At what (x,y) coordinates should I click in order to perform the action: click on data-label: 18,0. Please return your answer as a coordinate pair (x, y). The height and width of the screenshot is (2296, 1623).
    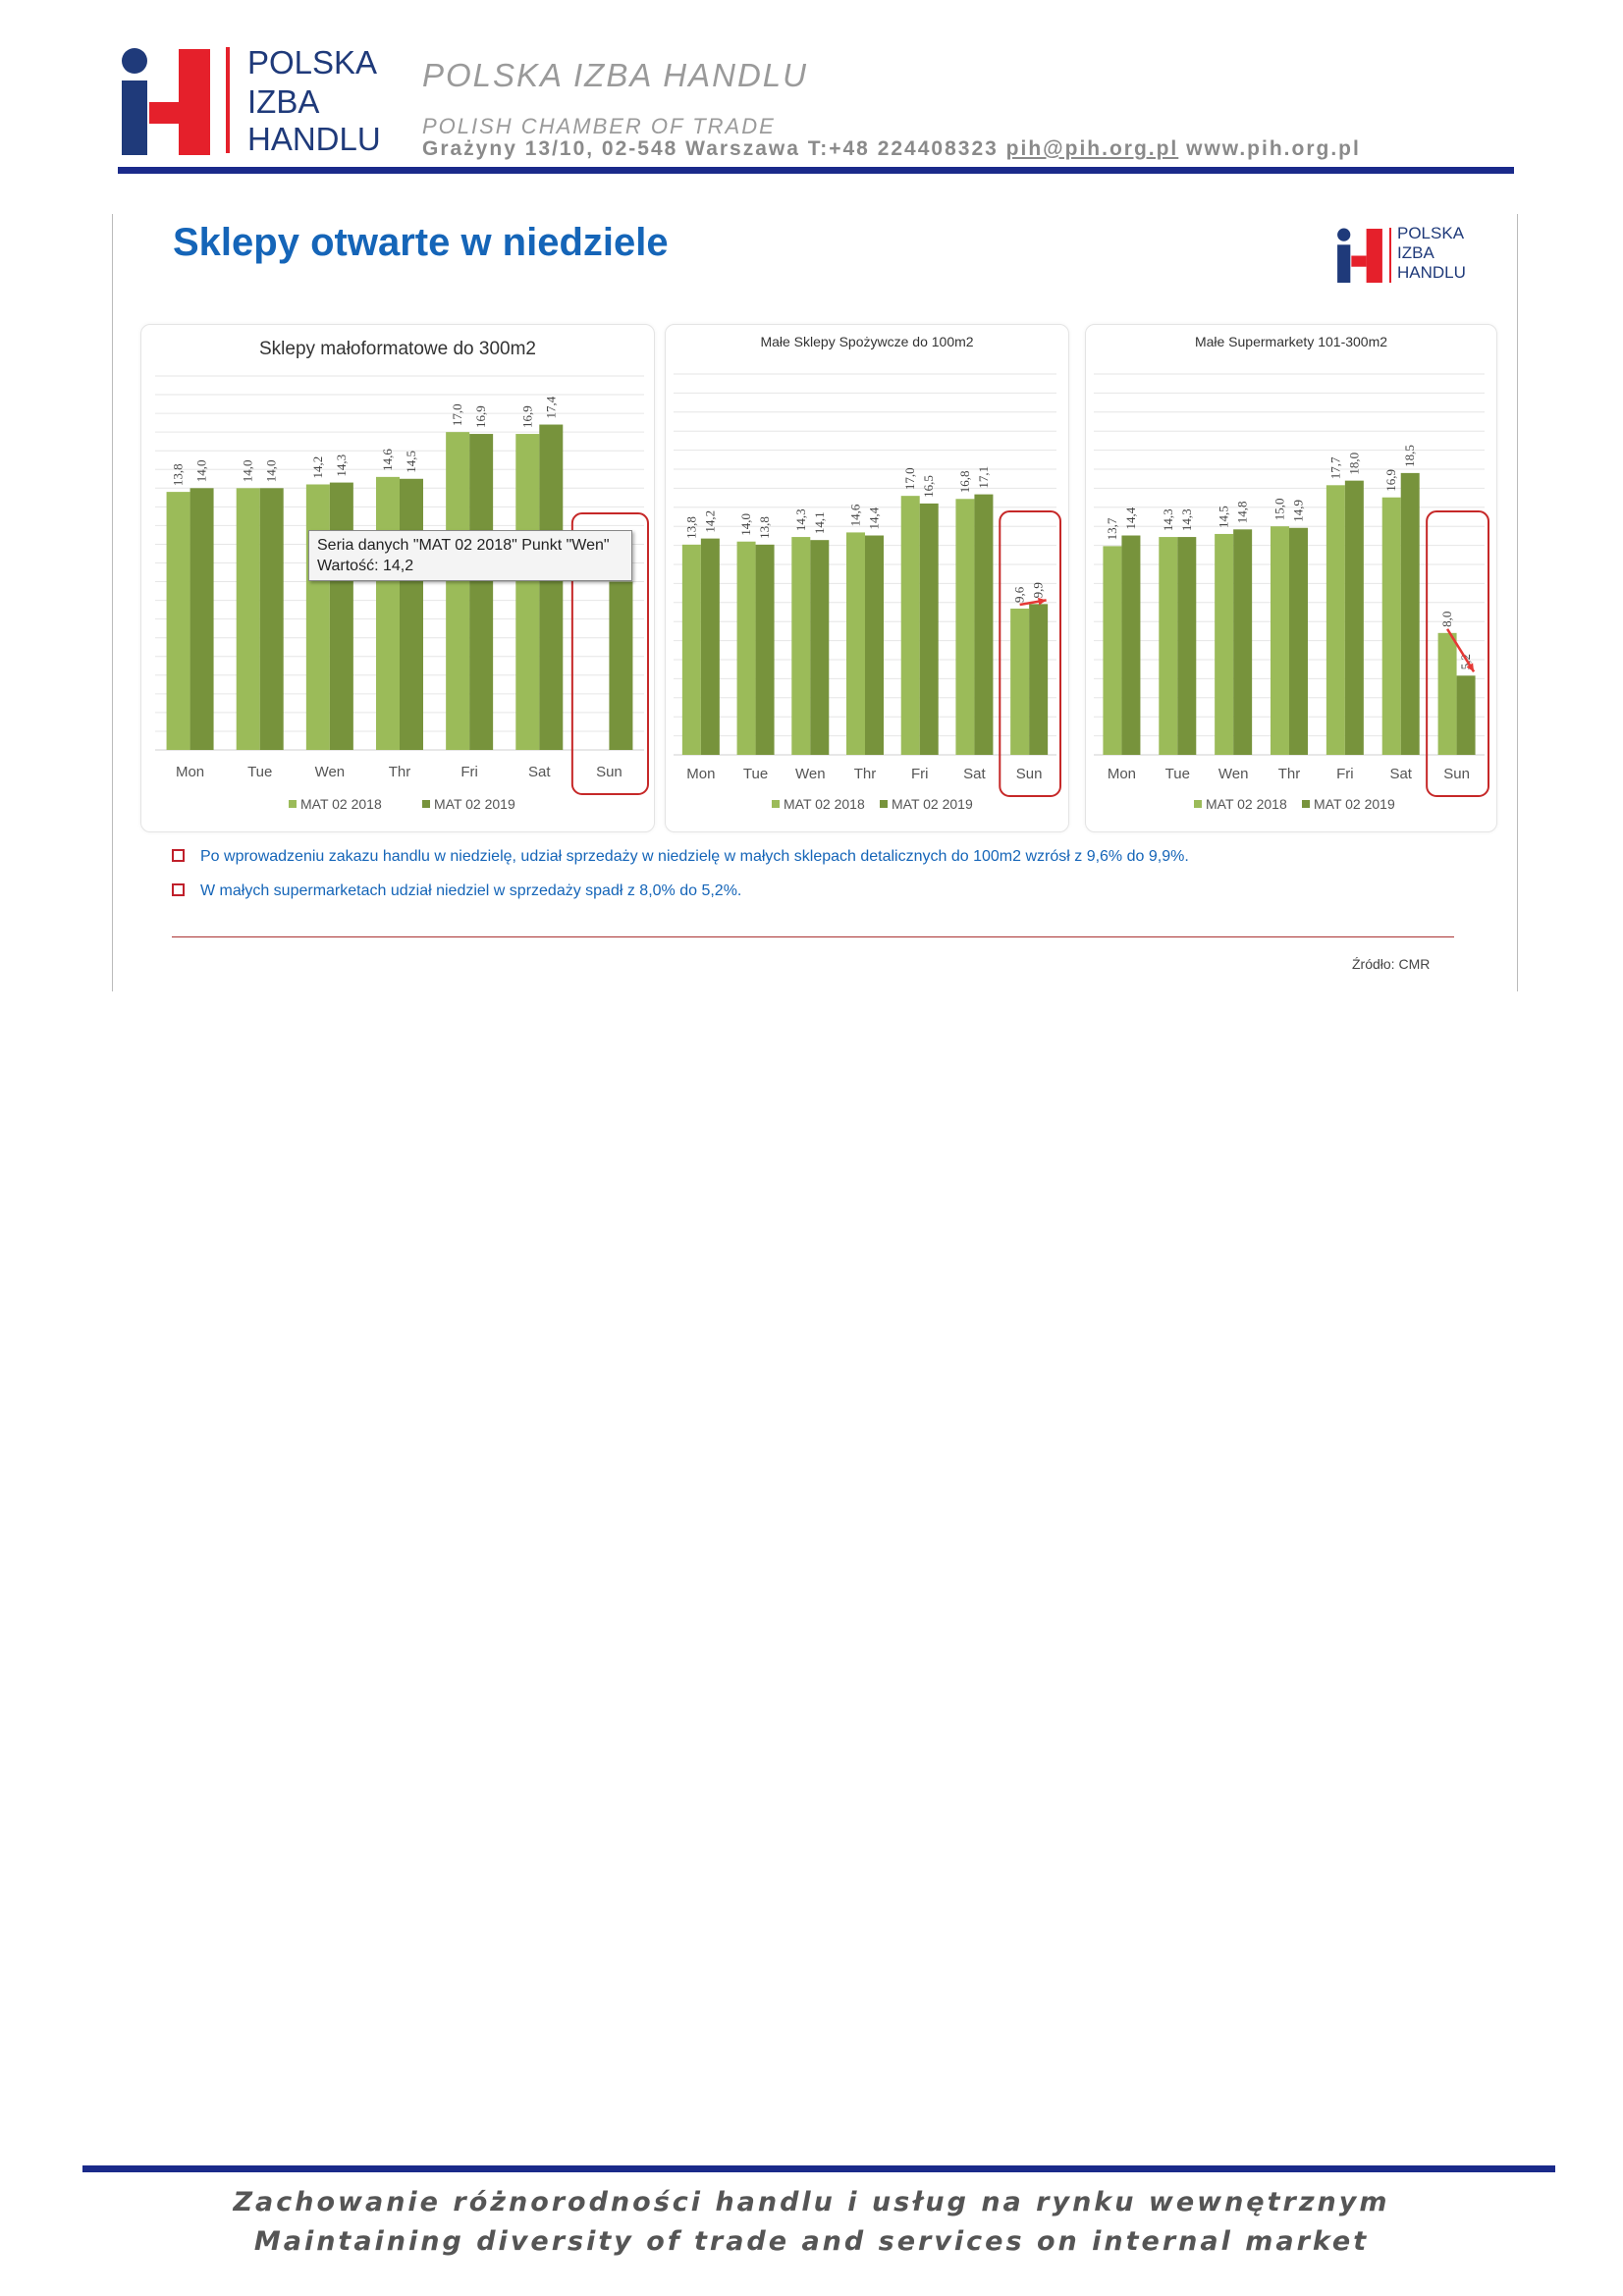
    Looking at the image, I should click on (1354, 464).